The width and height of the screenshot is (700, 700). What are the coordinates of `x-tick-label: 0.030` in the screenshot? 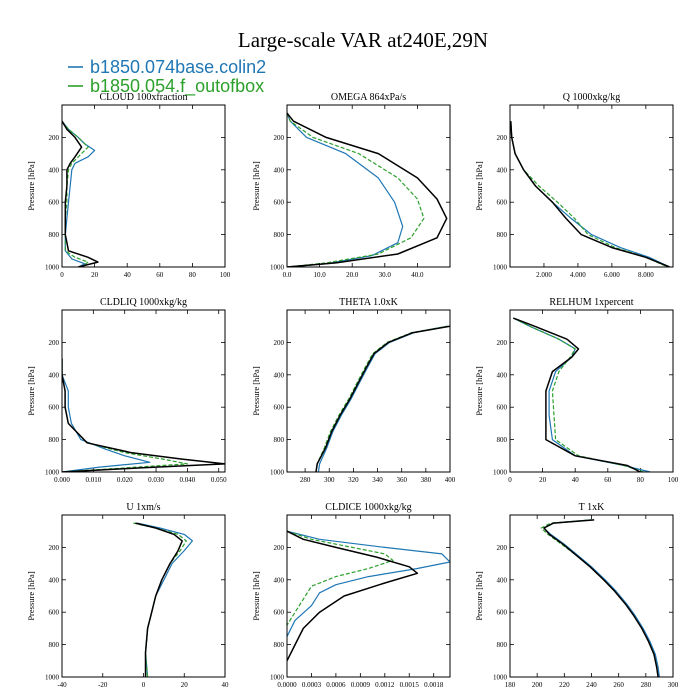 It's located at (156, 480).